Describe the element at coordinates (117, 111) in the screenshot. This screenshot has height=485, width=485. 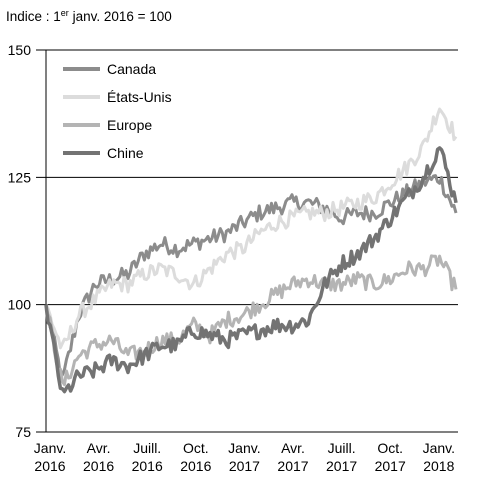
I see `legend: Canada États-Unis Europe Chine` at that location.